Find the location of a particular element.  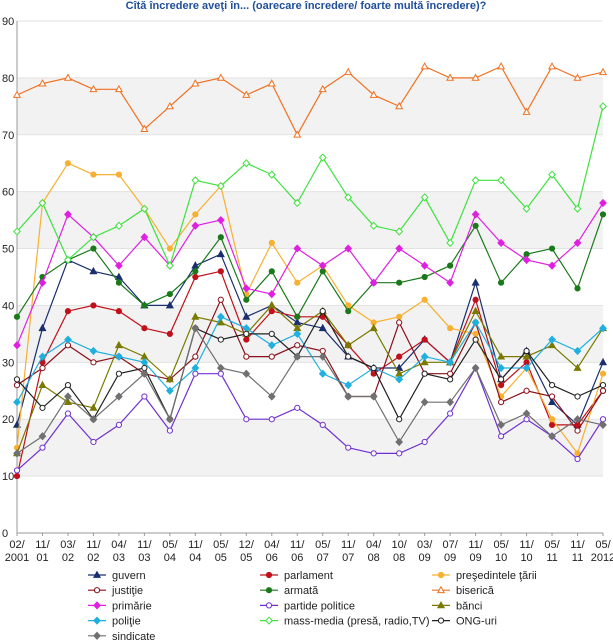

legend-item: bănci is located at coordinates (457, 606).